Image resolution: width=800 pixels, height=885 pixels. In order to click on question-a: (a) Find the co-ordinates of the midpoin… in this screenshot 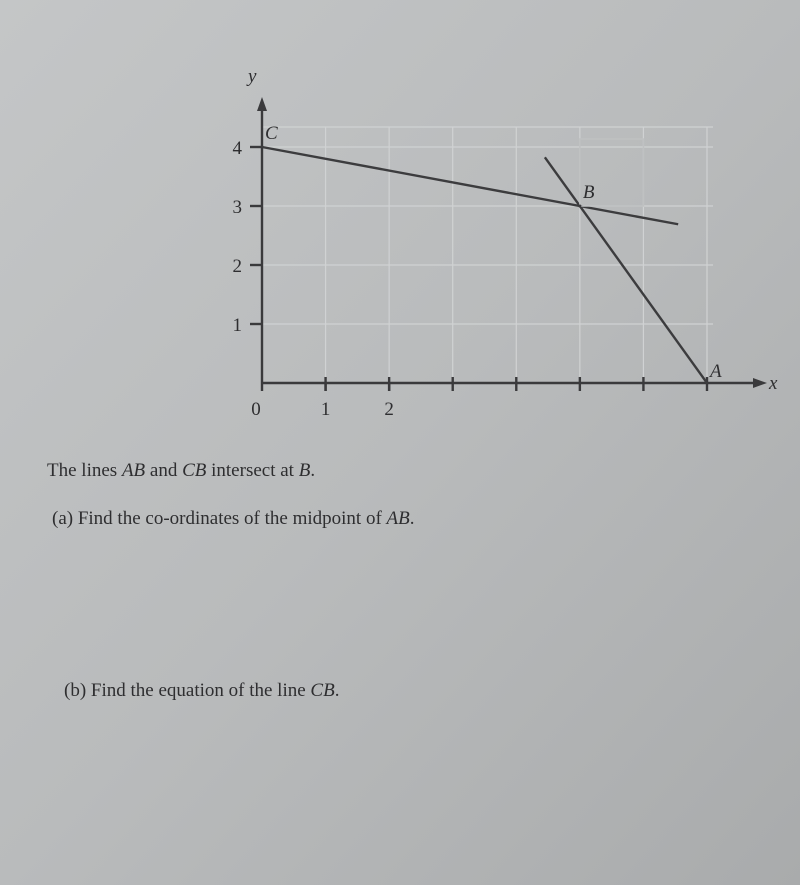, I will do `click(233, 518)`.